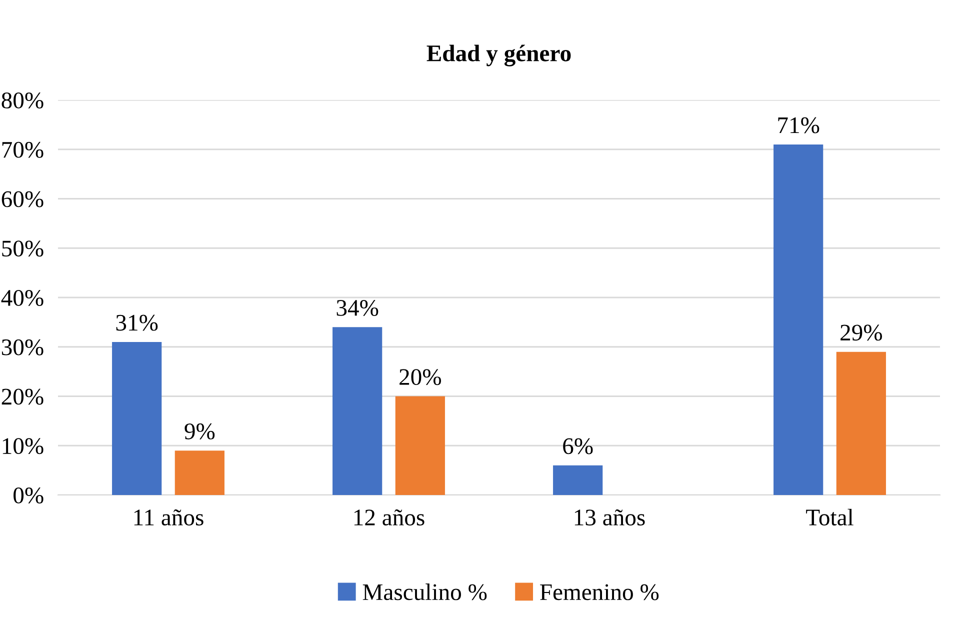  What do you see at coordinates (424, 592) in the screenshot?
I see `legend-label: Masculino %` at bounding box center [424, 592].